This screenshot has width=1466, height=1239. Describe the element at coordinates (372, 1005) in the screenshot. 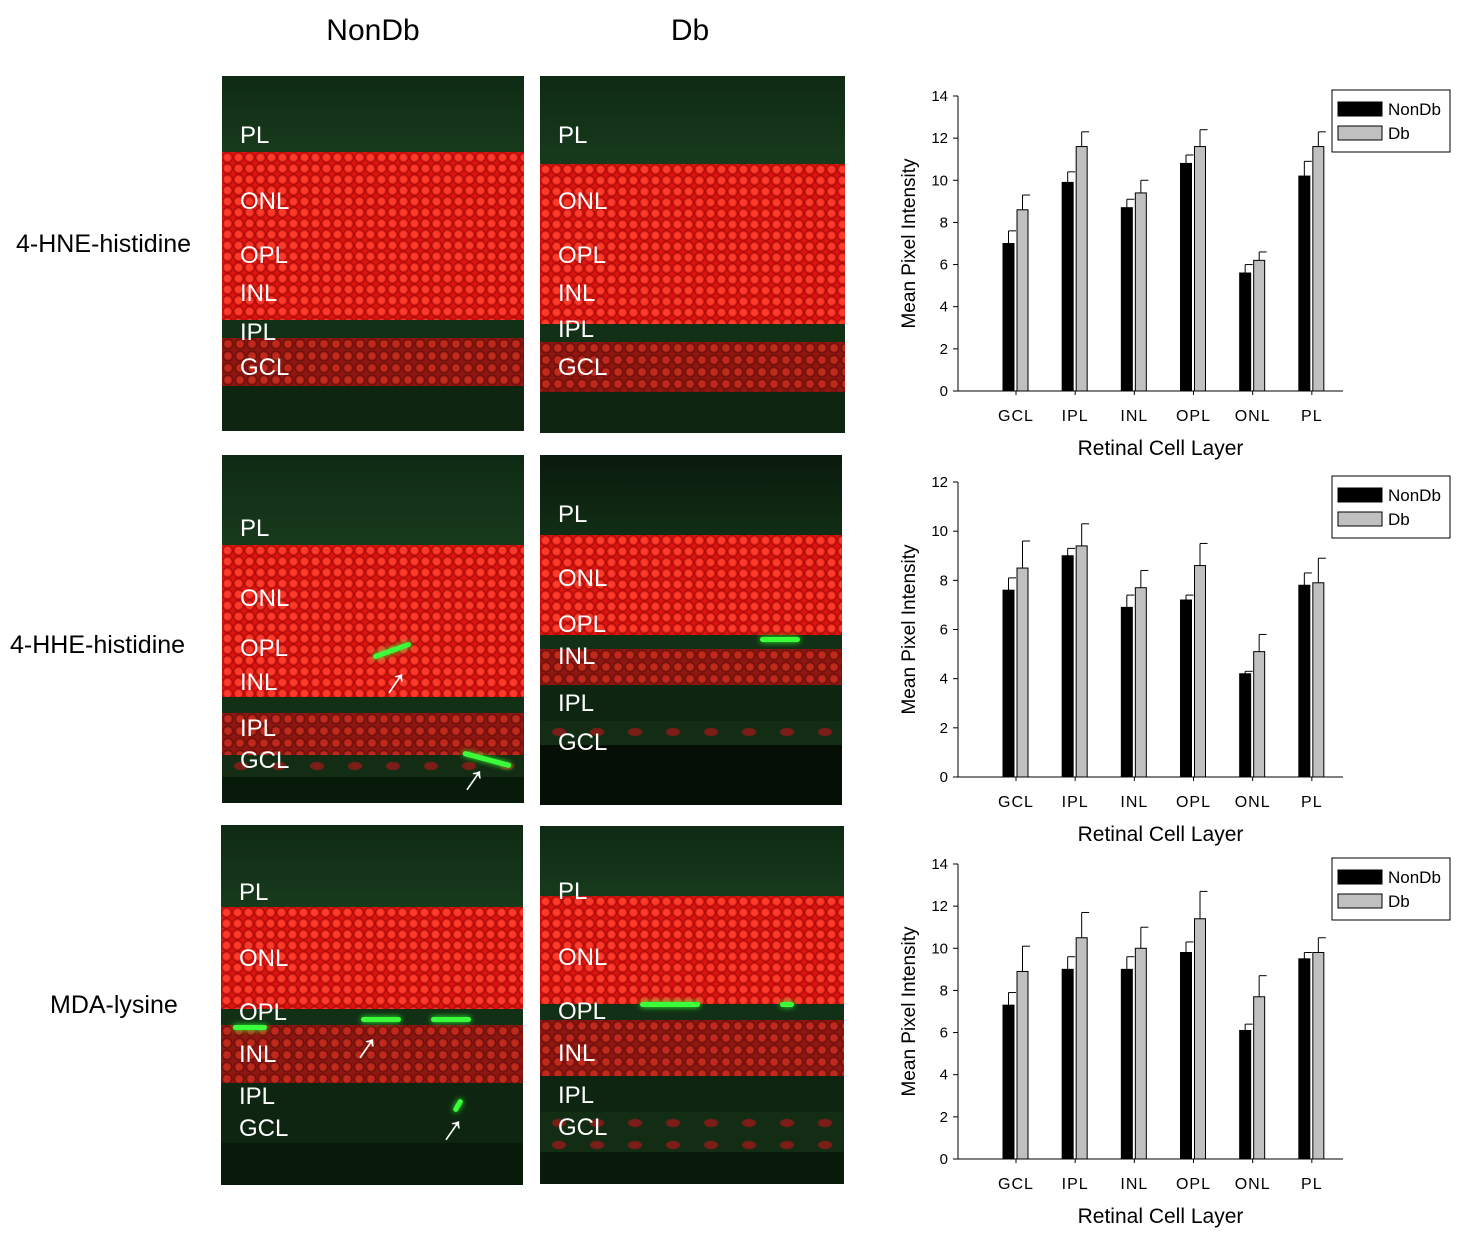

I see `micrograph-mda-nondb: ↑ ↑ PL ONL OPL INL IPL GCL` at that location.